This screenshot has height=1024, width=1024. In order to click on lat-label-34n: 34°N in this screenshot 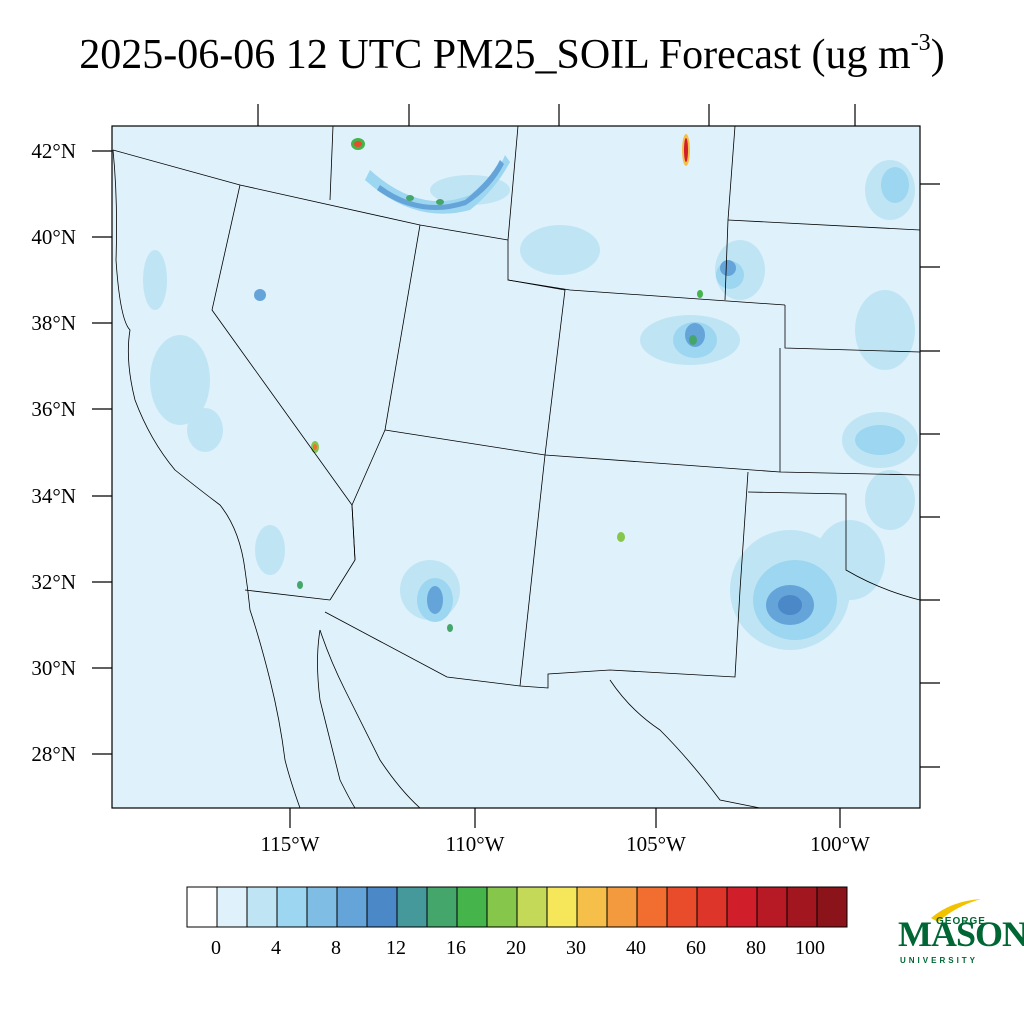, I will do `click(53, 496)`.